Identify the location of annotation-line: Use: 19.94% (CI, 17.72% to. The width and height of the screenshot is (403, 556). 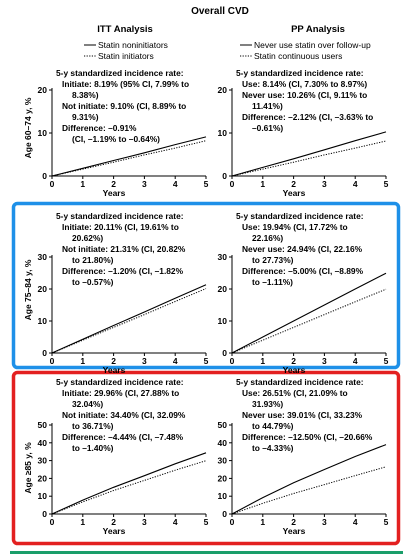
(295, 227).